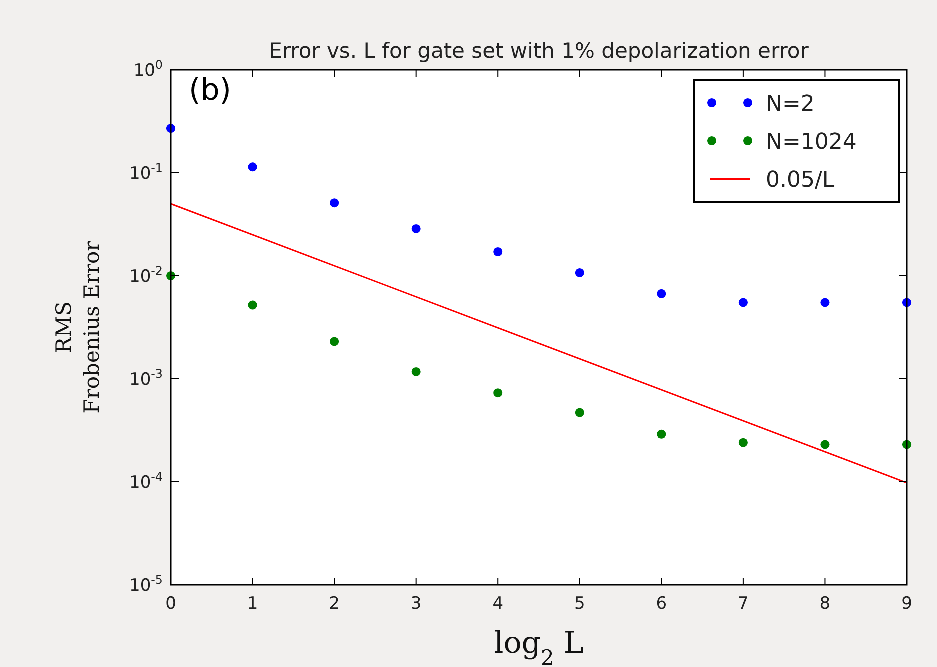 Image resolution: width=937 pixels, height=667 pixels. Describe the element at coordinates (210, 90) in the screenshot. I see `annotation: (b)` at that location.